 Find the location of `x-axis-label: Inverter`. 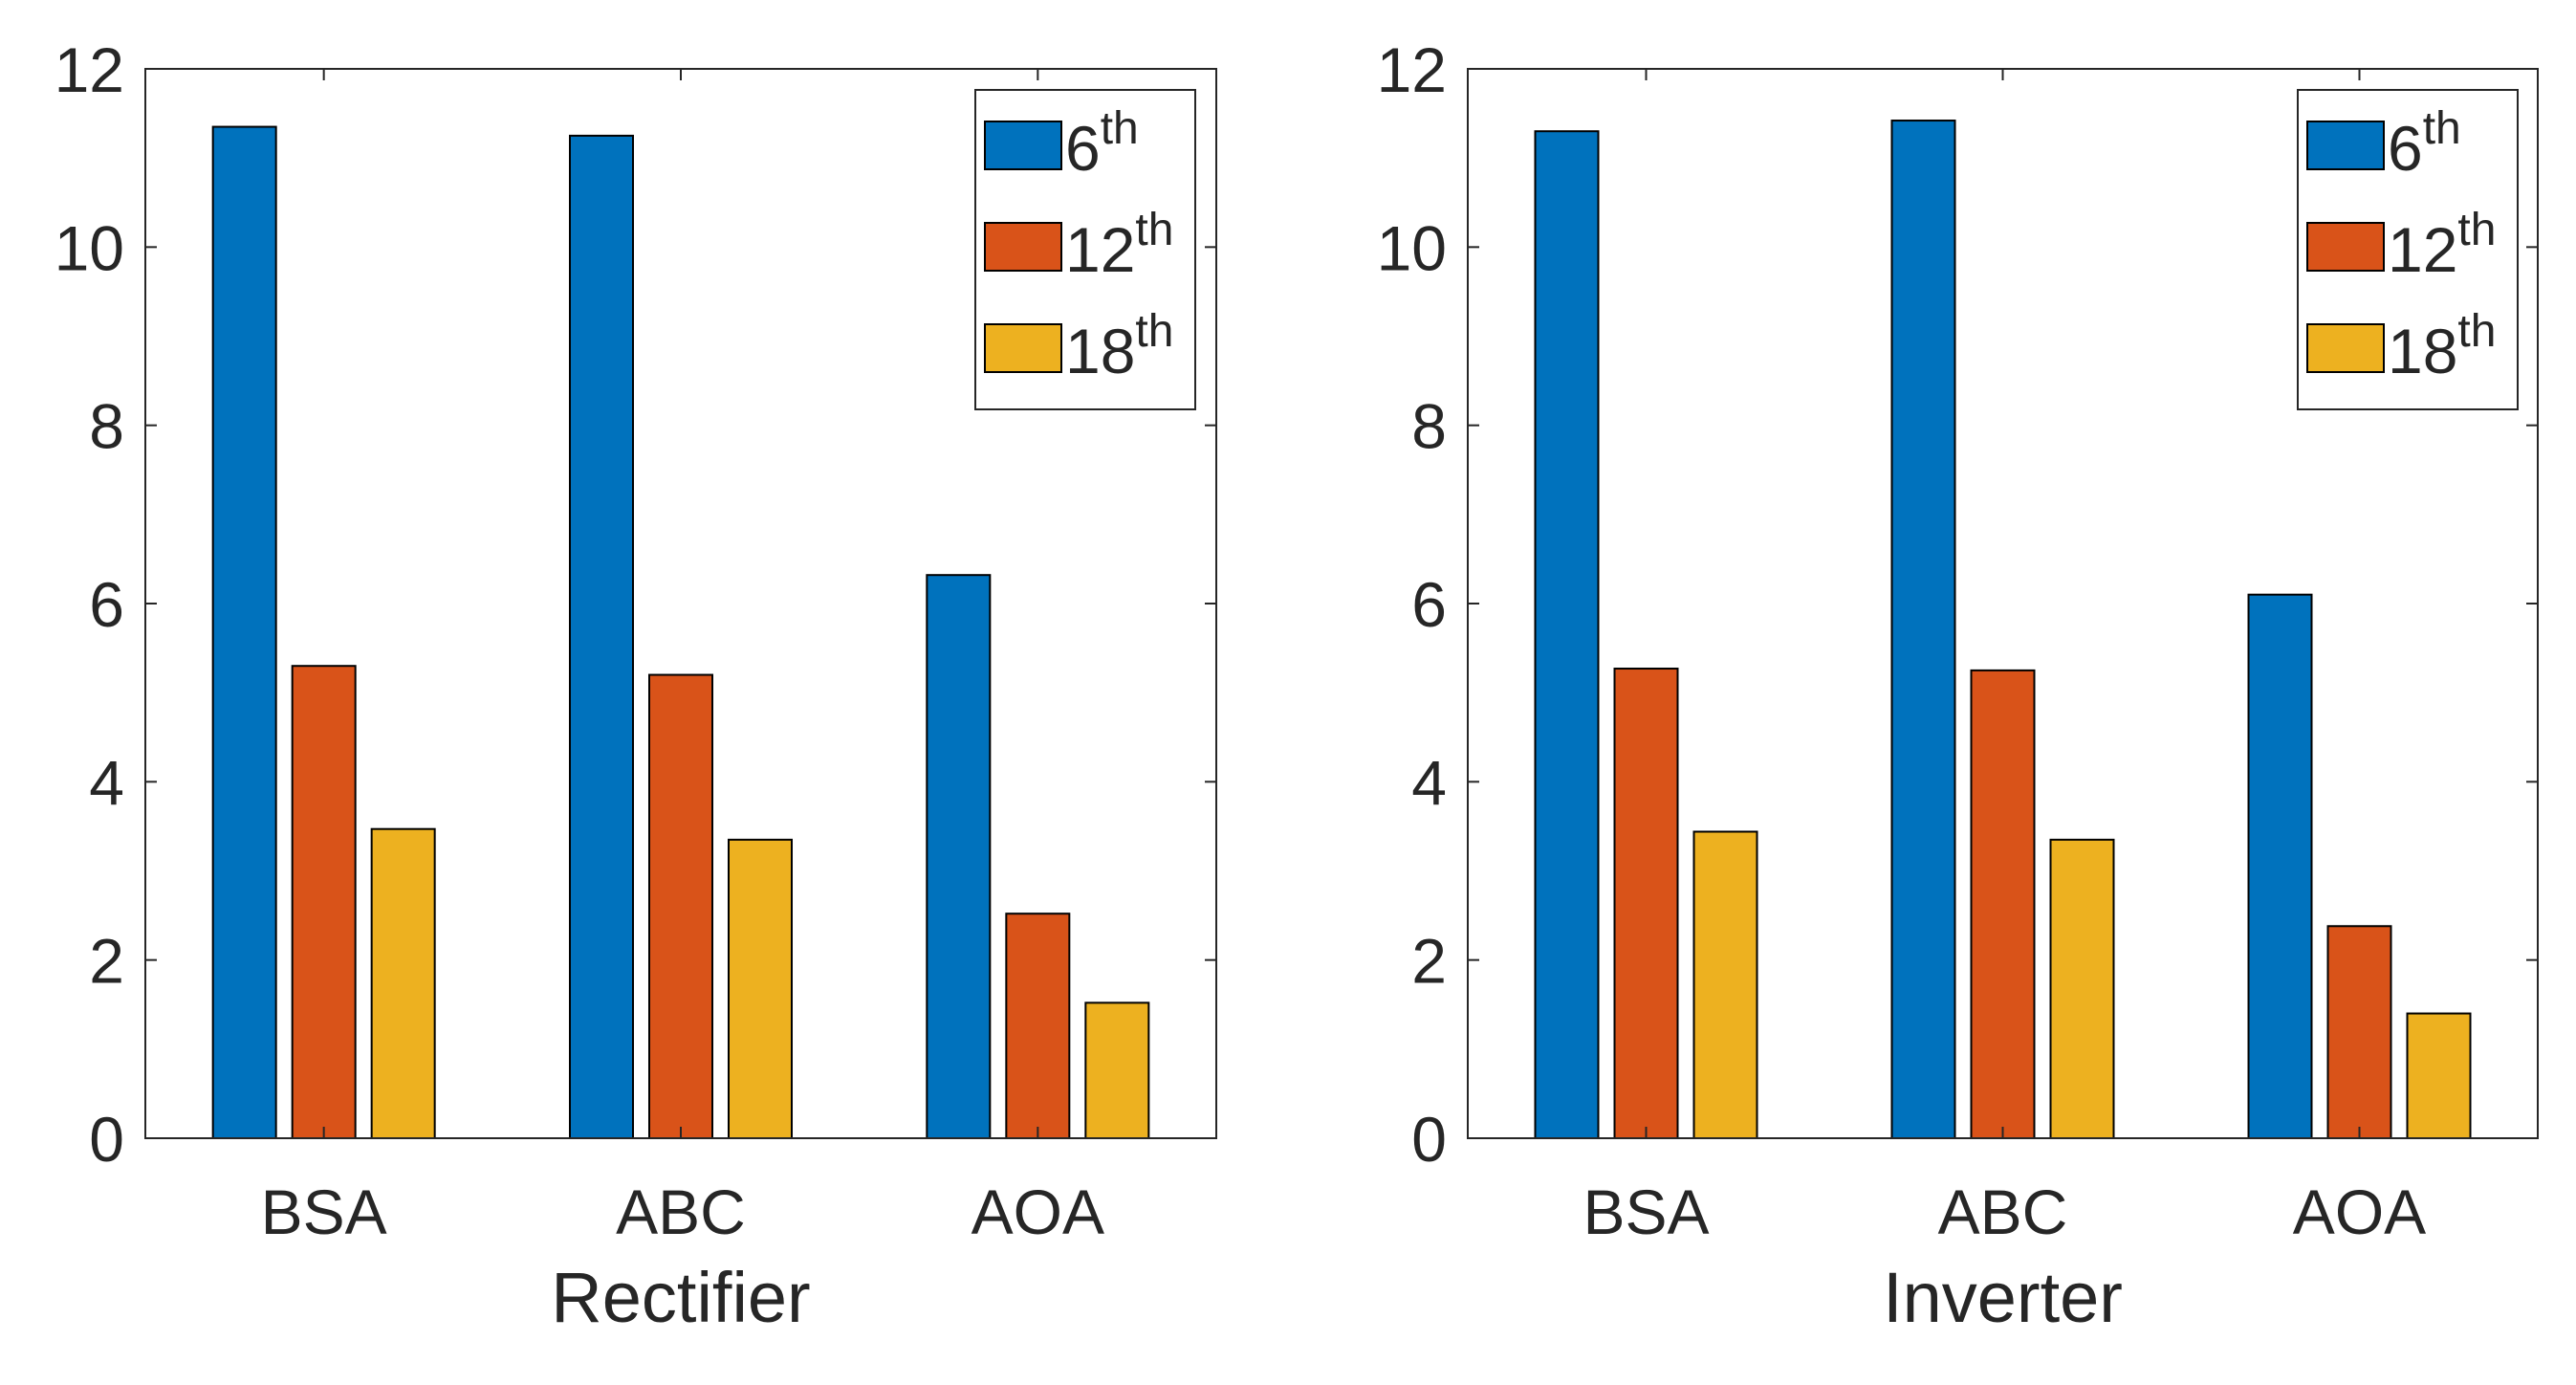

x-axis-label: Inverter is located at coordinates (2003, 1297).